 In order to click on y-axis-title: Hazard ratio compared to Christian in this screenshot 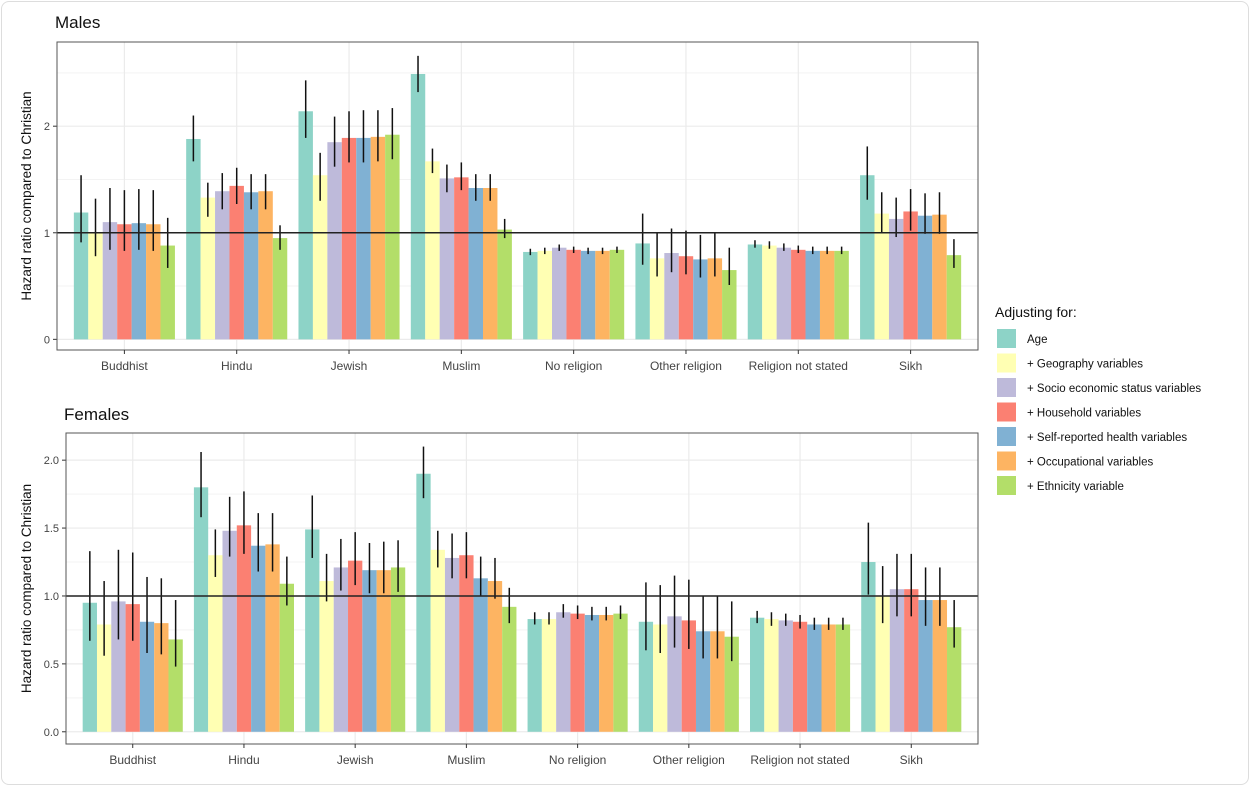, I will do `click(26, 195)`.